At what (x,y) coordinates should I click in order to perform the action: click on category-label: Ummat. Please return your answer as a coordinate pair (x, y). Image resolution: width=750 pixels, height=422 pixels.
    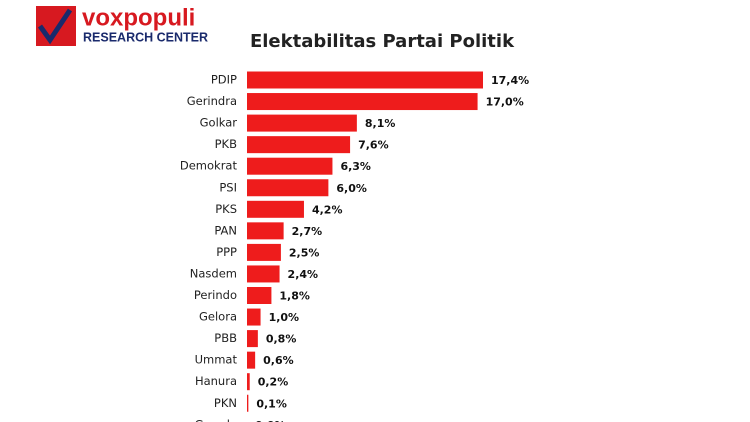
    Looking at the image, I should click on (216, 360).